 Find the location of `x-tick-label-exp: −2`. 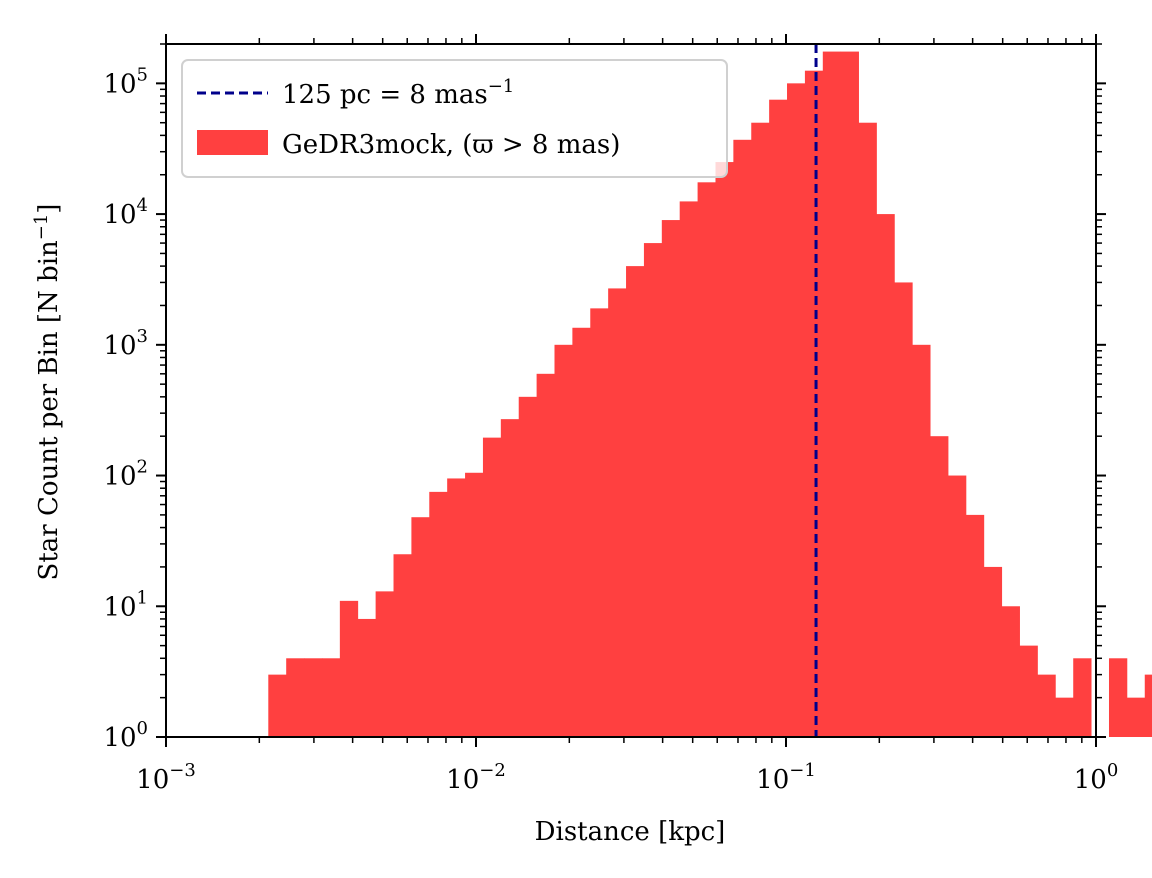

x-tick-label-exp: −2 is located at coordinates (492, 770).